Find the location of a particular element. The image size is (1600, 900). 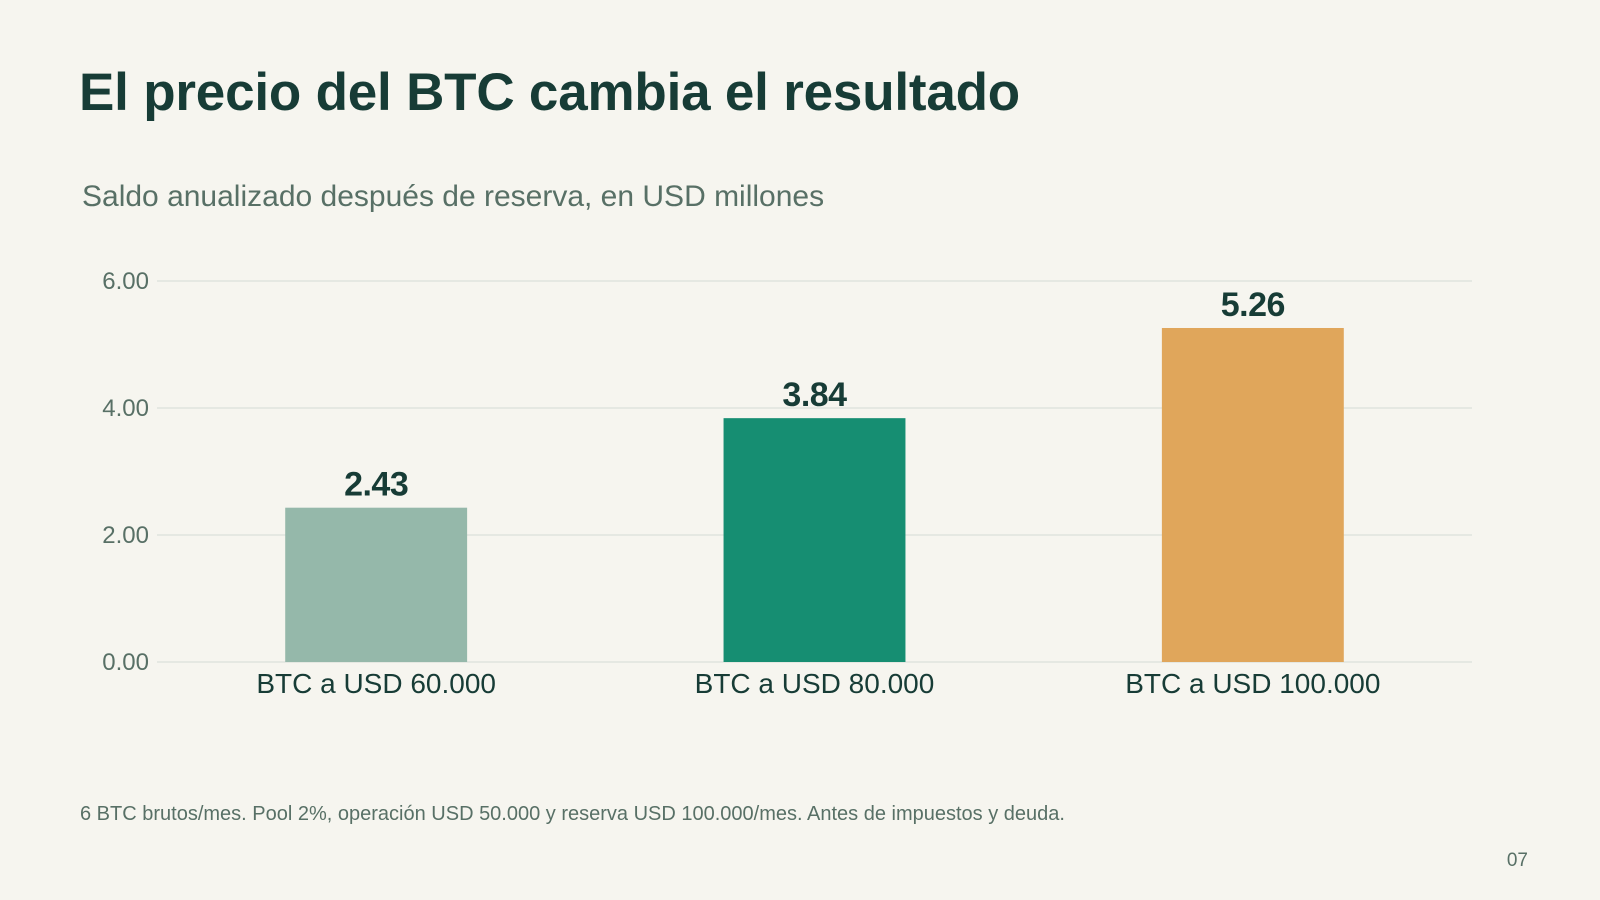

y-tick-label: 6.00 is located at coordinates (125, 281).